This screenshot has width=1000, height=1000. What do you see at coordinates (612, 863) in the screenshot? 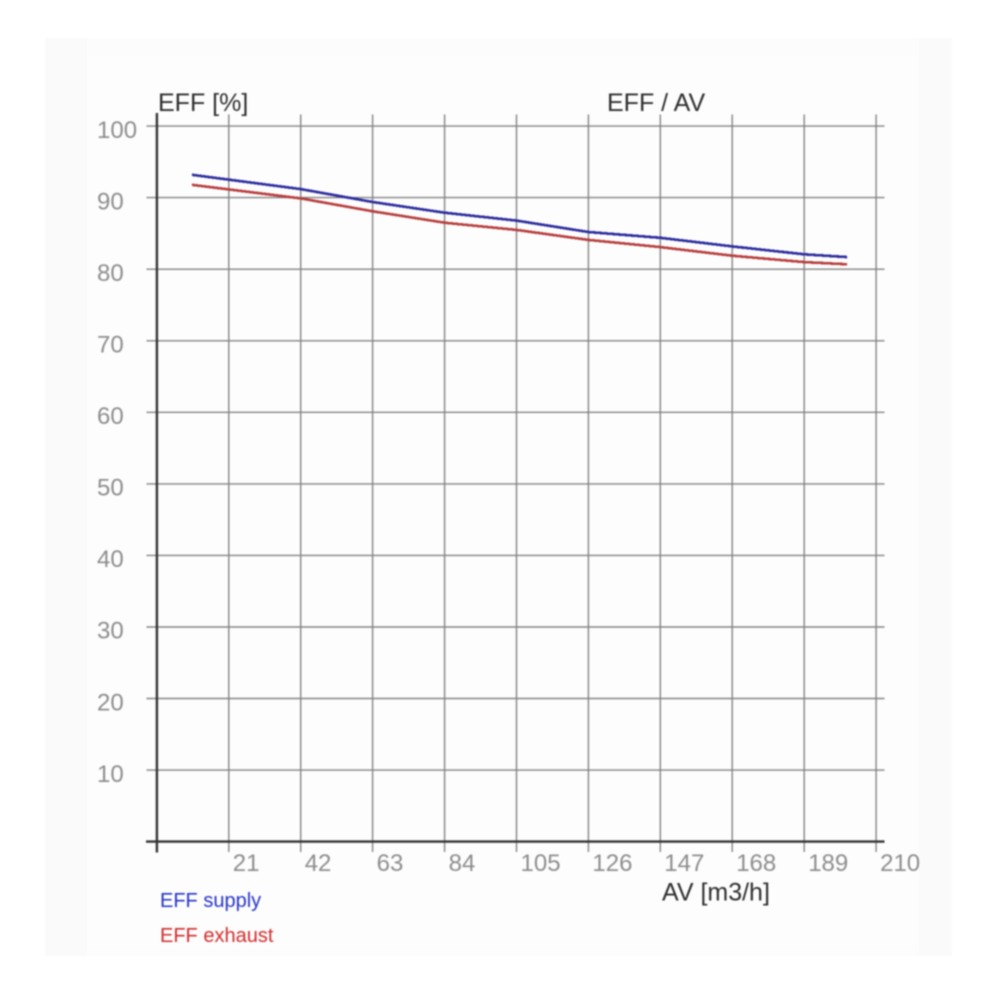
I see `svg-text: 126` at bounding box center [612, 863].